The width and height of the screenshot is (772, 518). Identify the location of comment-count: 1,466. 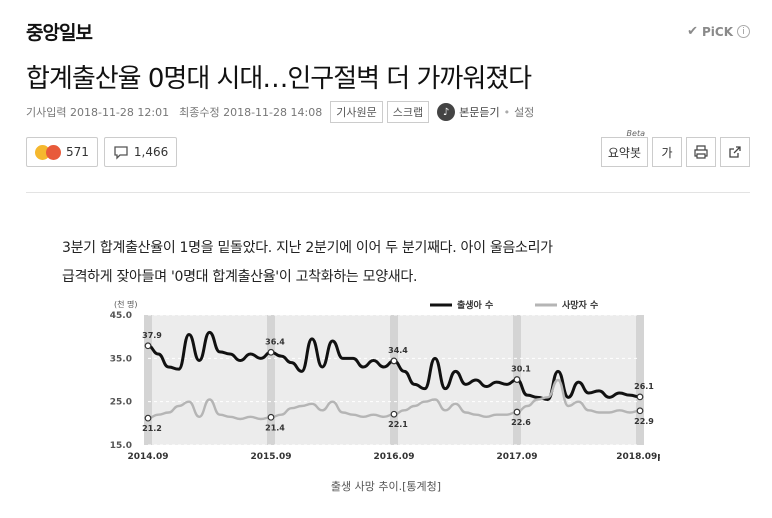
(151, 152).